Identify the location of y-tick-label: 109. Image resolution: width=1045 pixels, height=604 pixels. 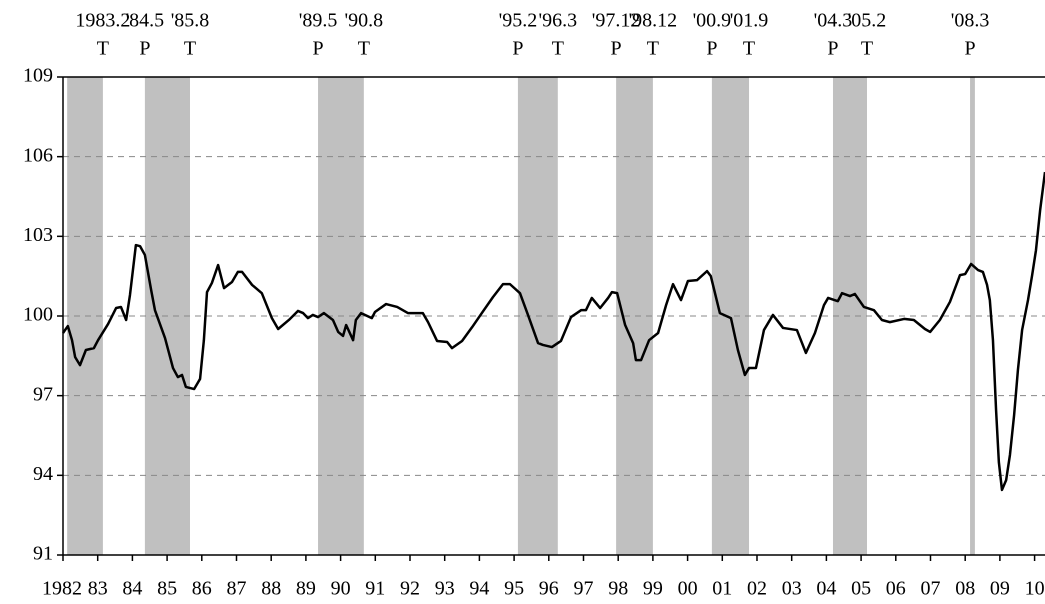
(38, 76).